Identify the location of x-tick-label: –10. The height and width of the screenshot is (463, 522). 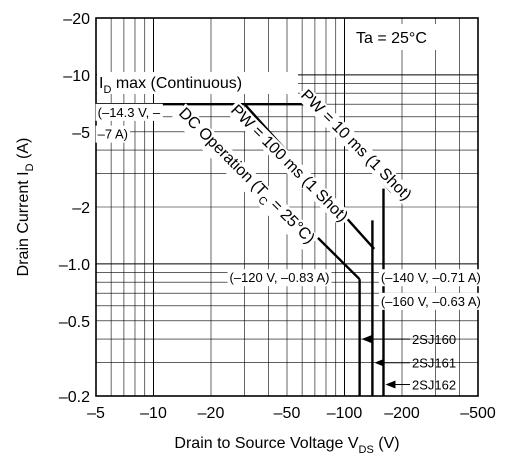
(153, 413).